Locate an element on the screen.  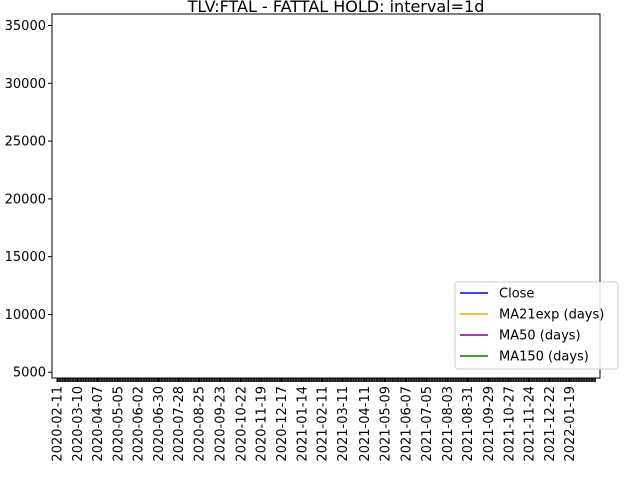
legend-label: MA50 (days) is located at coordinates (540, 336).